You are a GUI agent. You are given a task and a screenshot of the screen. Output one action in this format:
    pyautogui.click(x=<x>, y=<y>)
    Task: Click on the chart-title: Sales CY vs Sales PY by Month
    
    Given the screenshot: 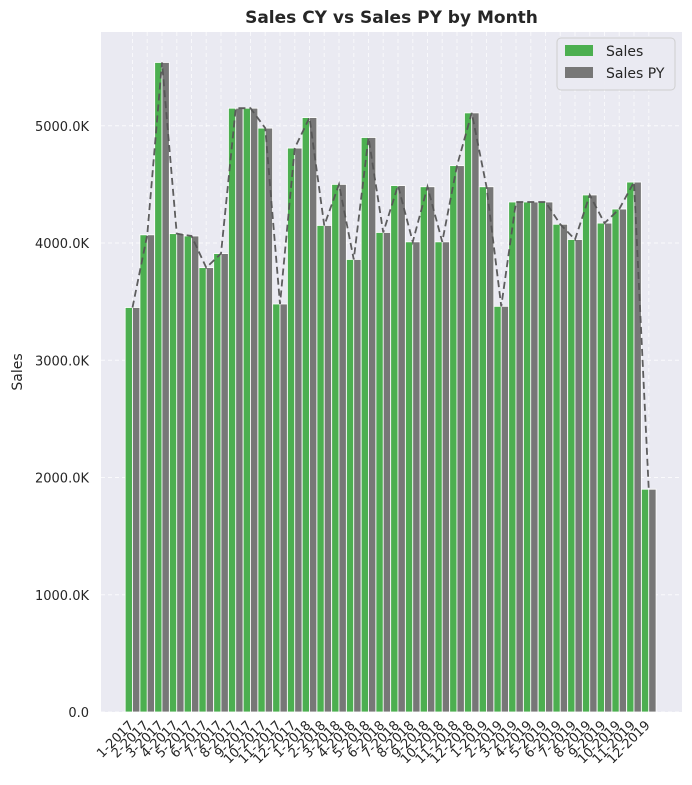 What is the action you would take?
    pyautogui.click(x=391, y=18)
    